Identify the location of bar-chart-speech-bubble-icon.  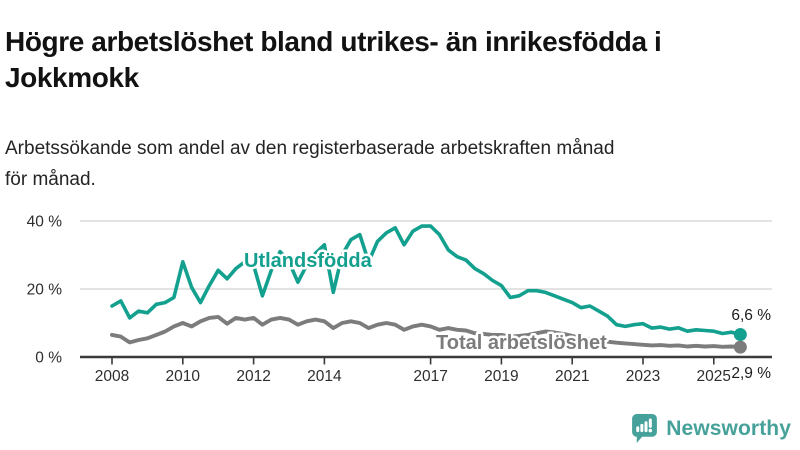
(645, 428).